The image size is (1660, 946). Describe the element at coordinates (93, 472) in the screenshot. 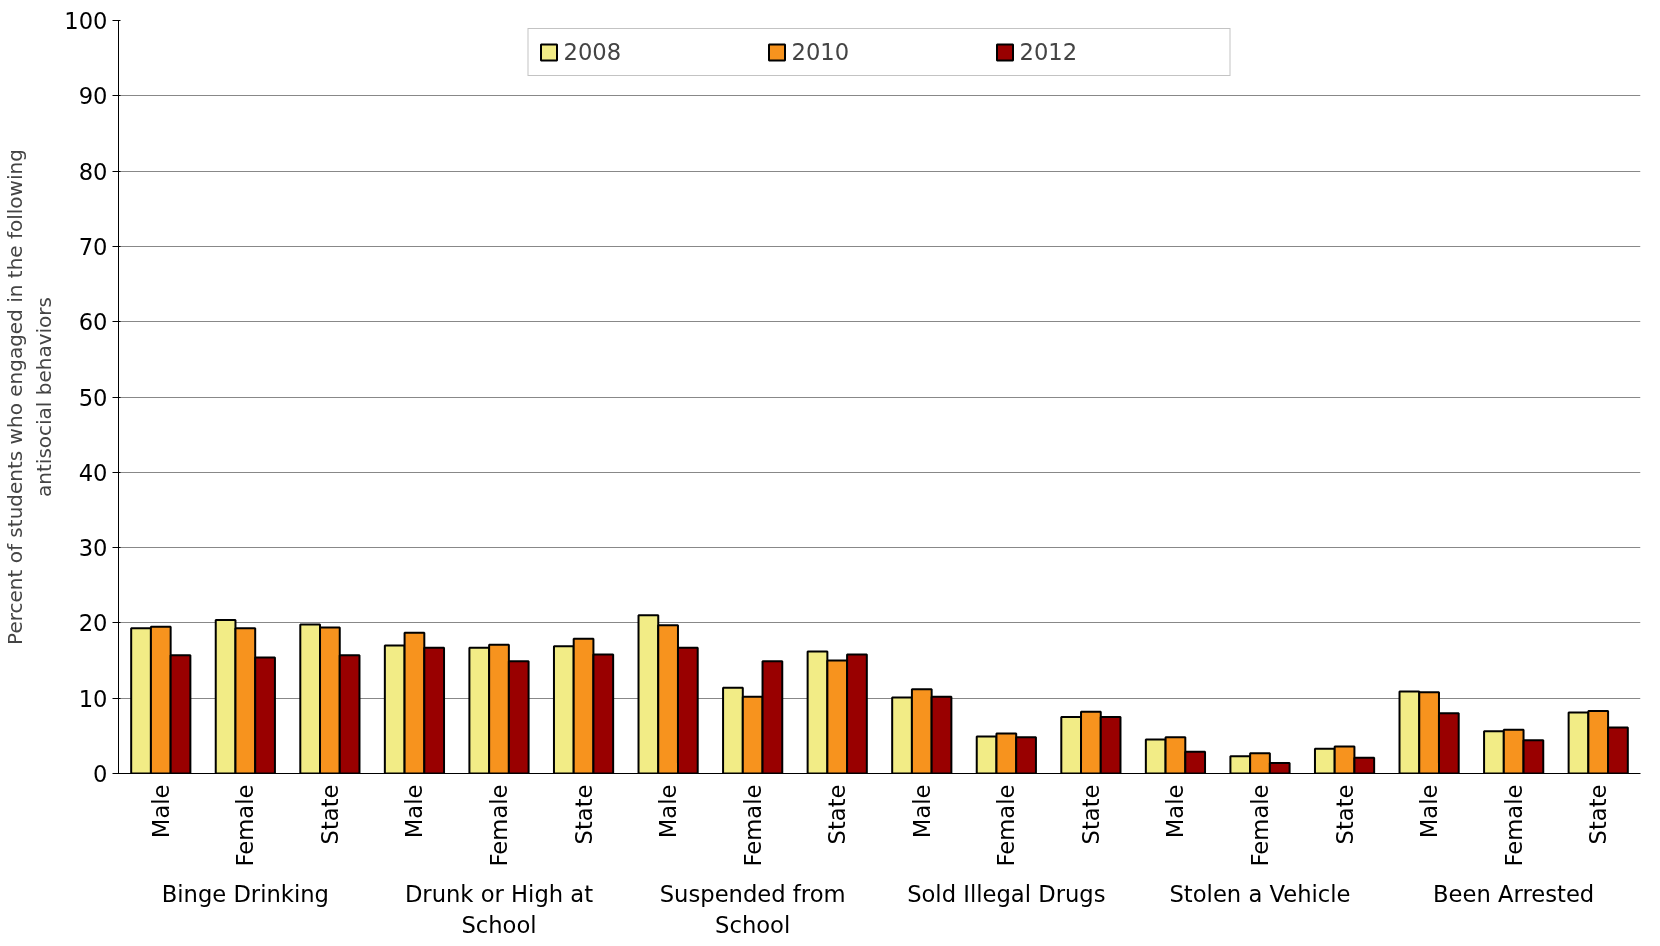

I see `y-tick-label: 40` at that location.